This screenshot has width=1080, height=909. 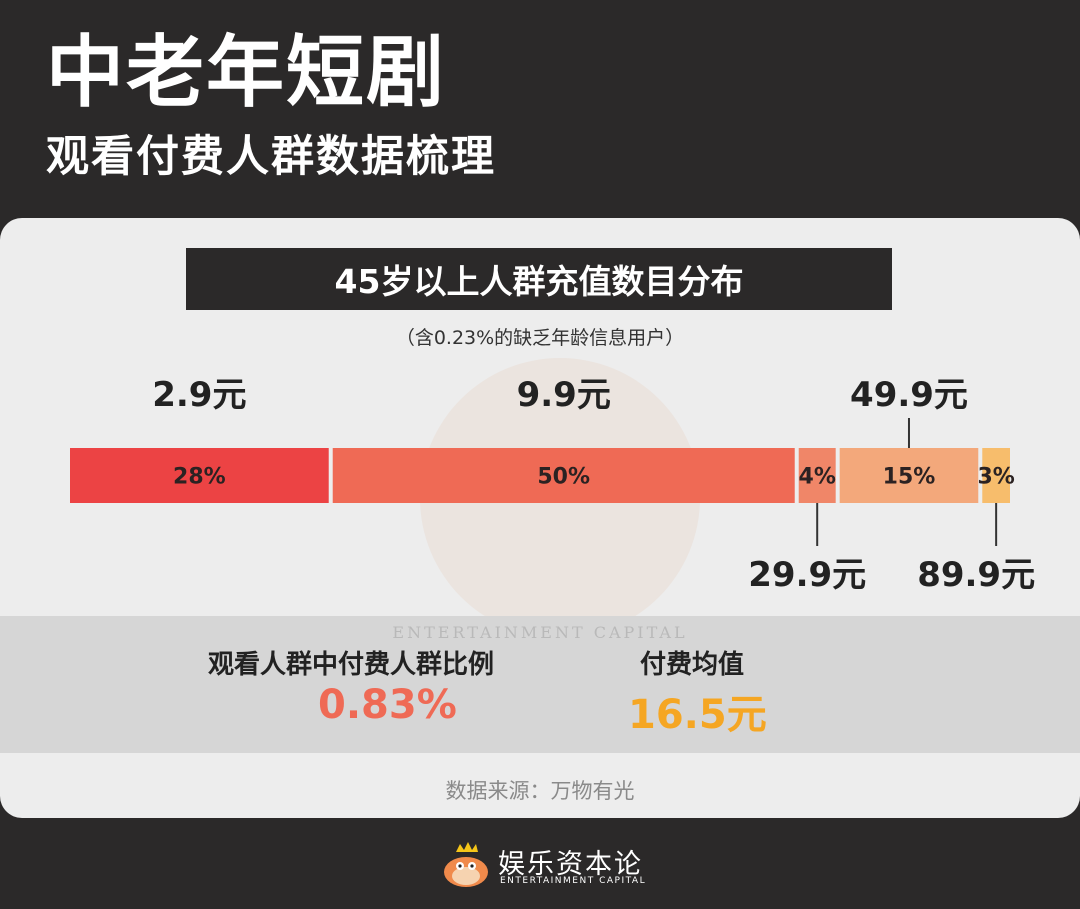 I want to click on chart-subtitle: （含0.23%的缺乏年龄信息用户）, so click(x=540, y=338).